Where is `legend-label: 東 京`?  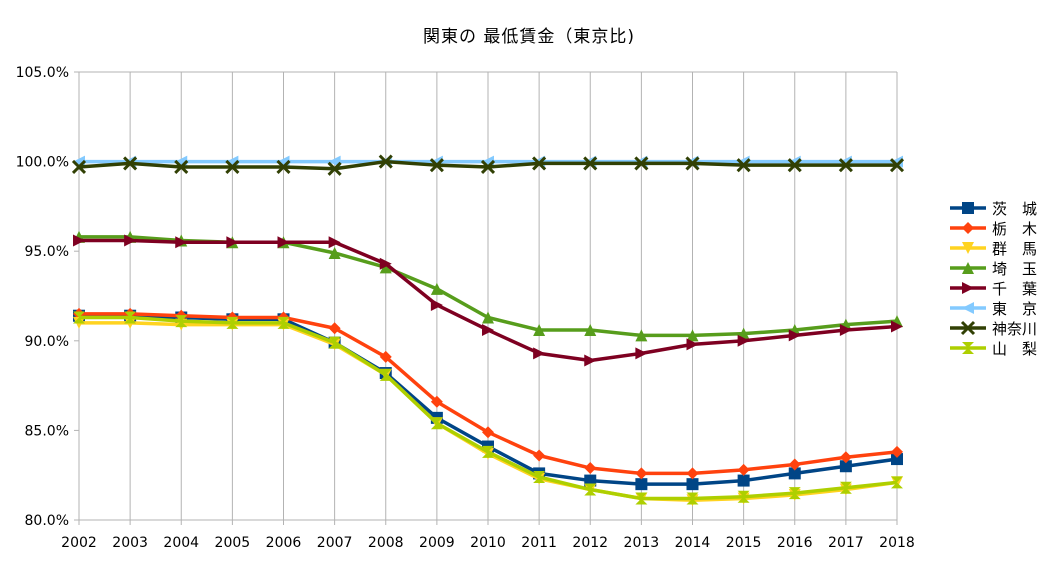
legend-label: 東 京 is located at coordinates (1015, 308).